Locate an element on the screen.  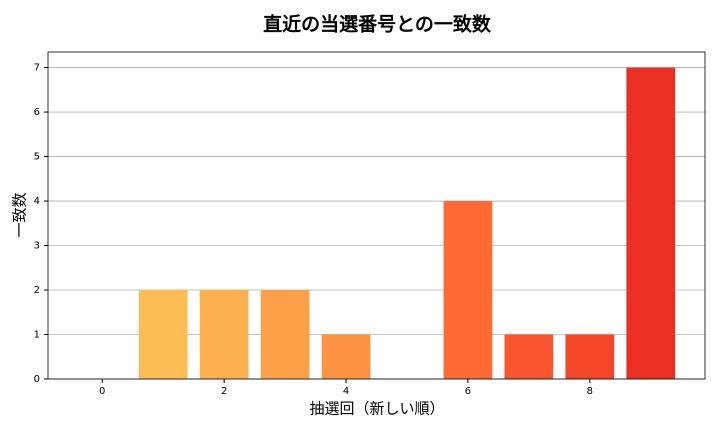
y-tick-label: 0 is located at coordinates (37, 379).